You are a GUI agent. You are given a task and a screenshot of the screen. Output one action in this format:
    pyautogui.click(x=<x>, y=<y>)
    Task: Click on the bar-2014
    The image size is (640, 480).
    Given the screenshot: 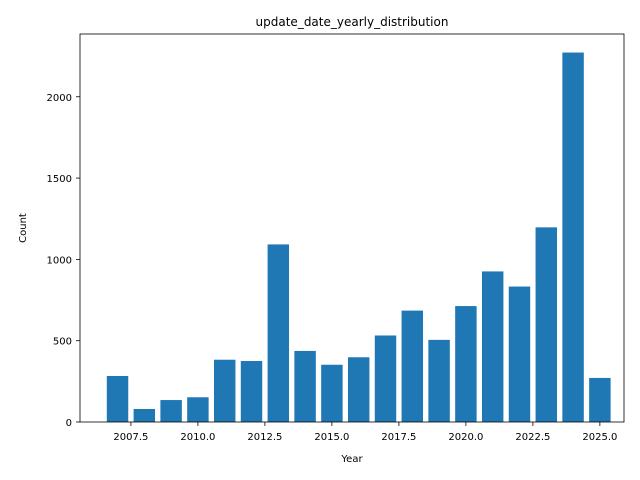 What is the action you would take?
    pyautogui.click(x=305, y=386)
    